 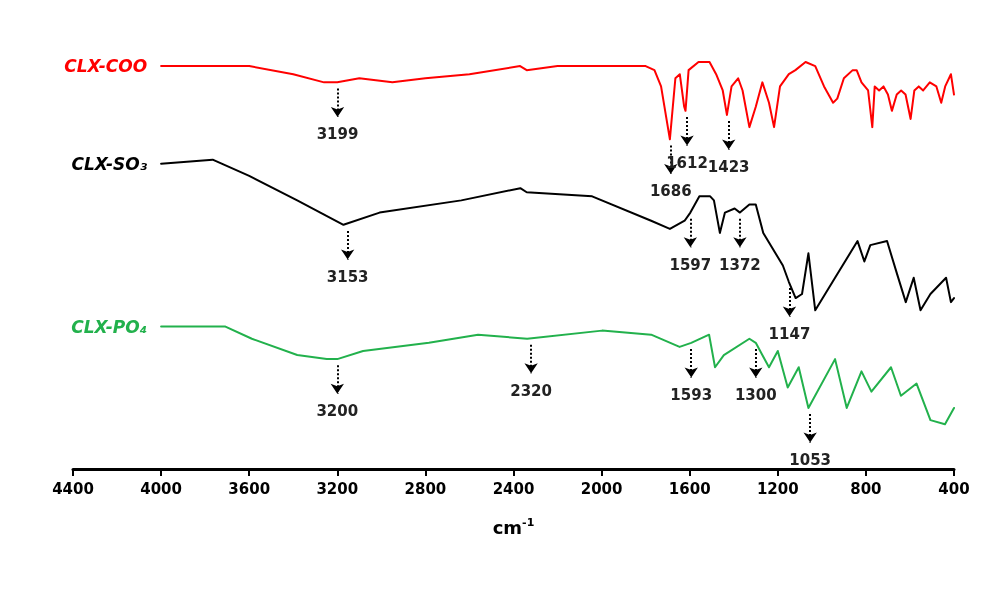 What do you see at coordinates (249, 488) in the screenshot?
I see `x-tick-label: 3600` at bounding box center [249, 488].